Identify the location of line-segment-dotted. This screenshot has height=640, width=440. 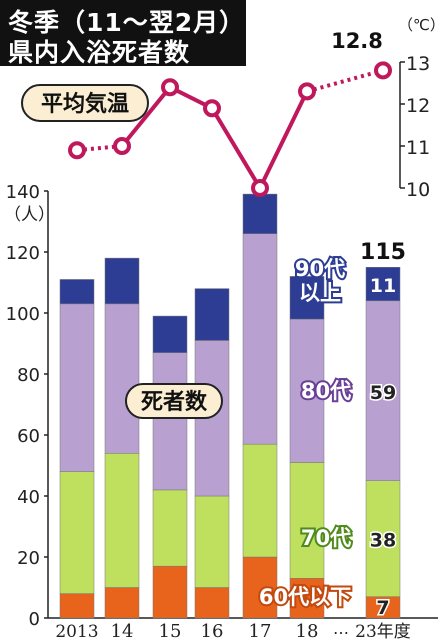
(345, 81).